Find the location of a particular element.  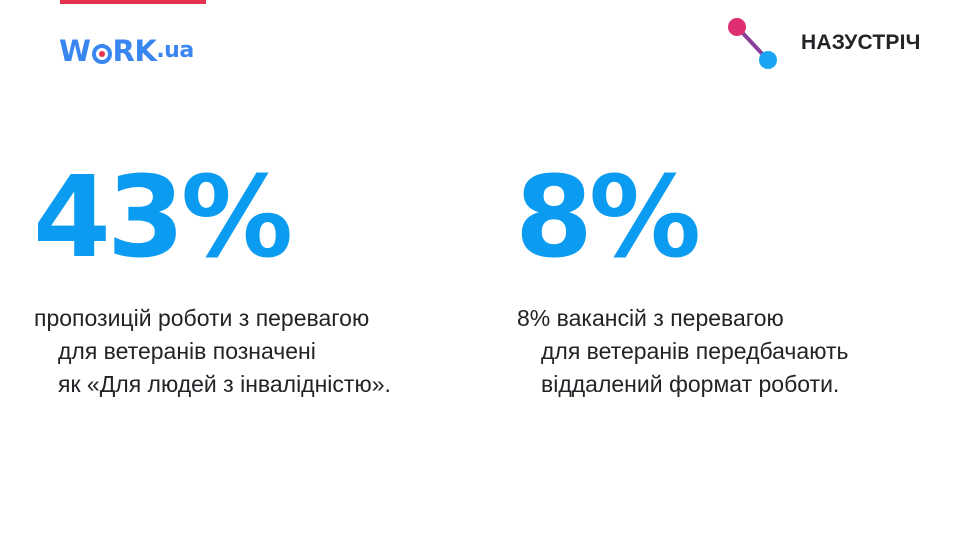

partner-name: НАЗУСТРІЧ is located at coordinates (861, 42).